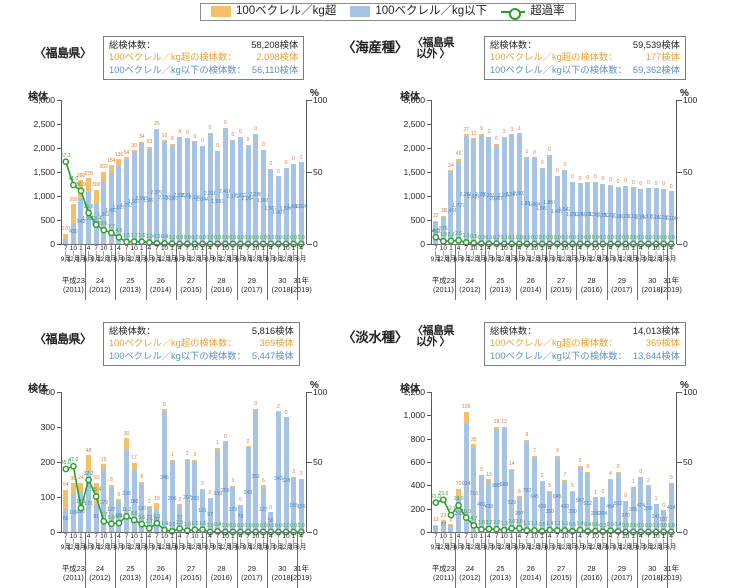 The height and width of the screenshot is (588, 750). I want to click on summary-under-label: 100ベクレル／kg以下の検体数：, so click(558, 356).